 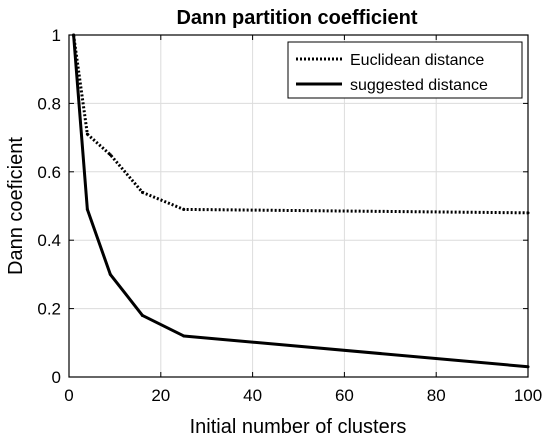 I want to click on x-axis-label: Initial number of clusters, so click(x=298, y=427).